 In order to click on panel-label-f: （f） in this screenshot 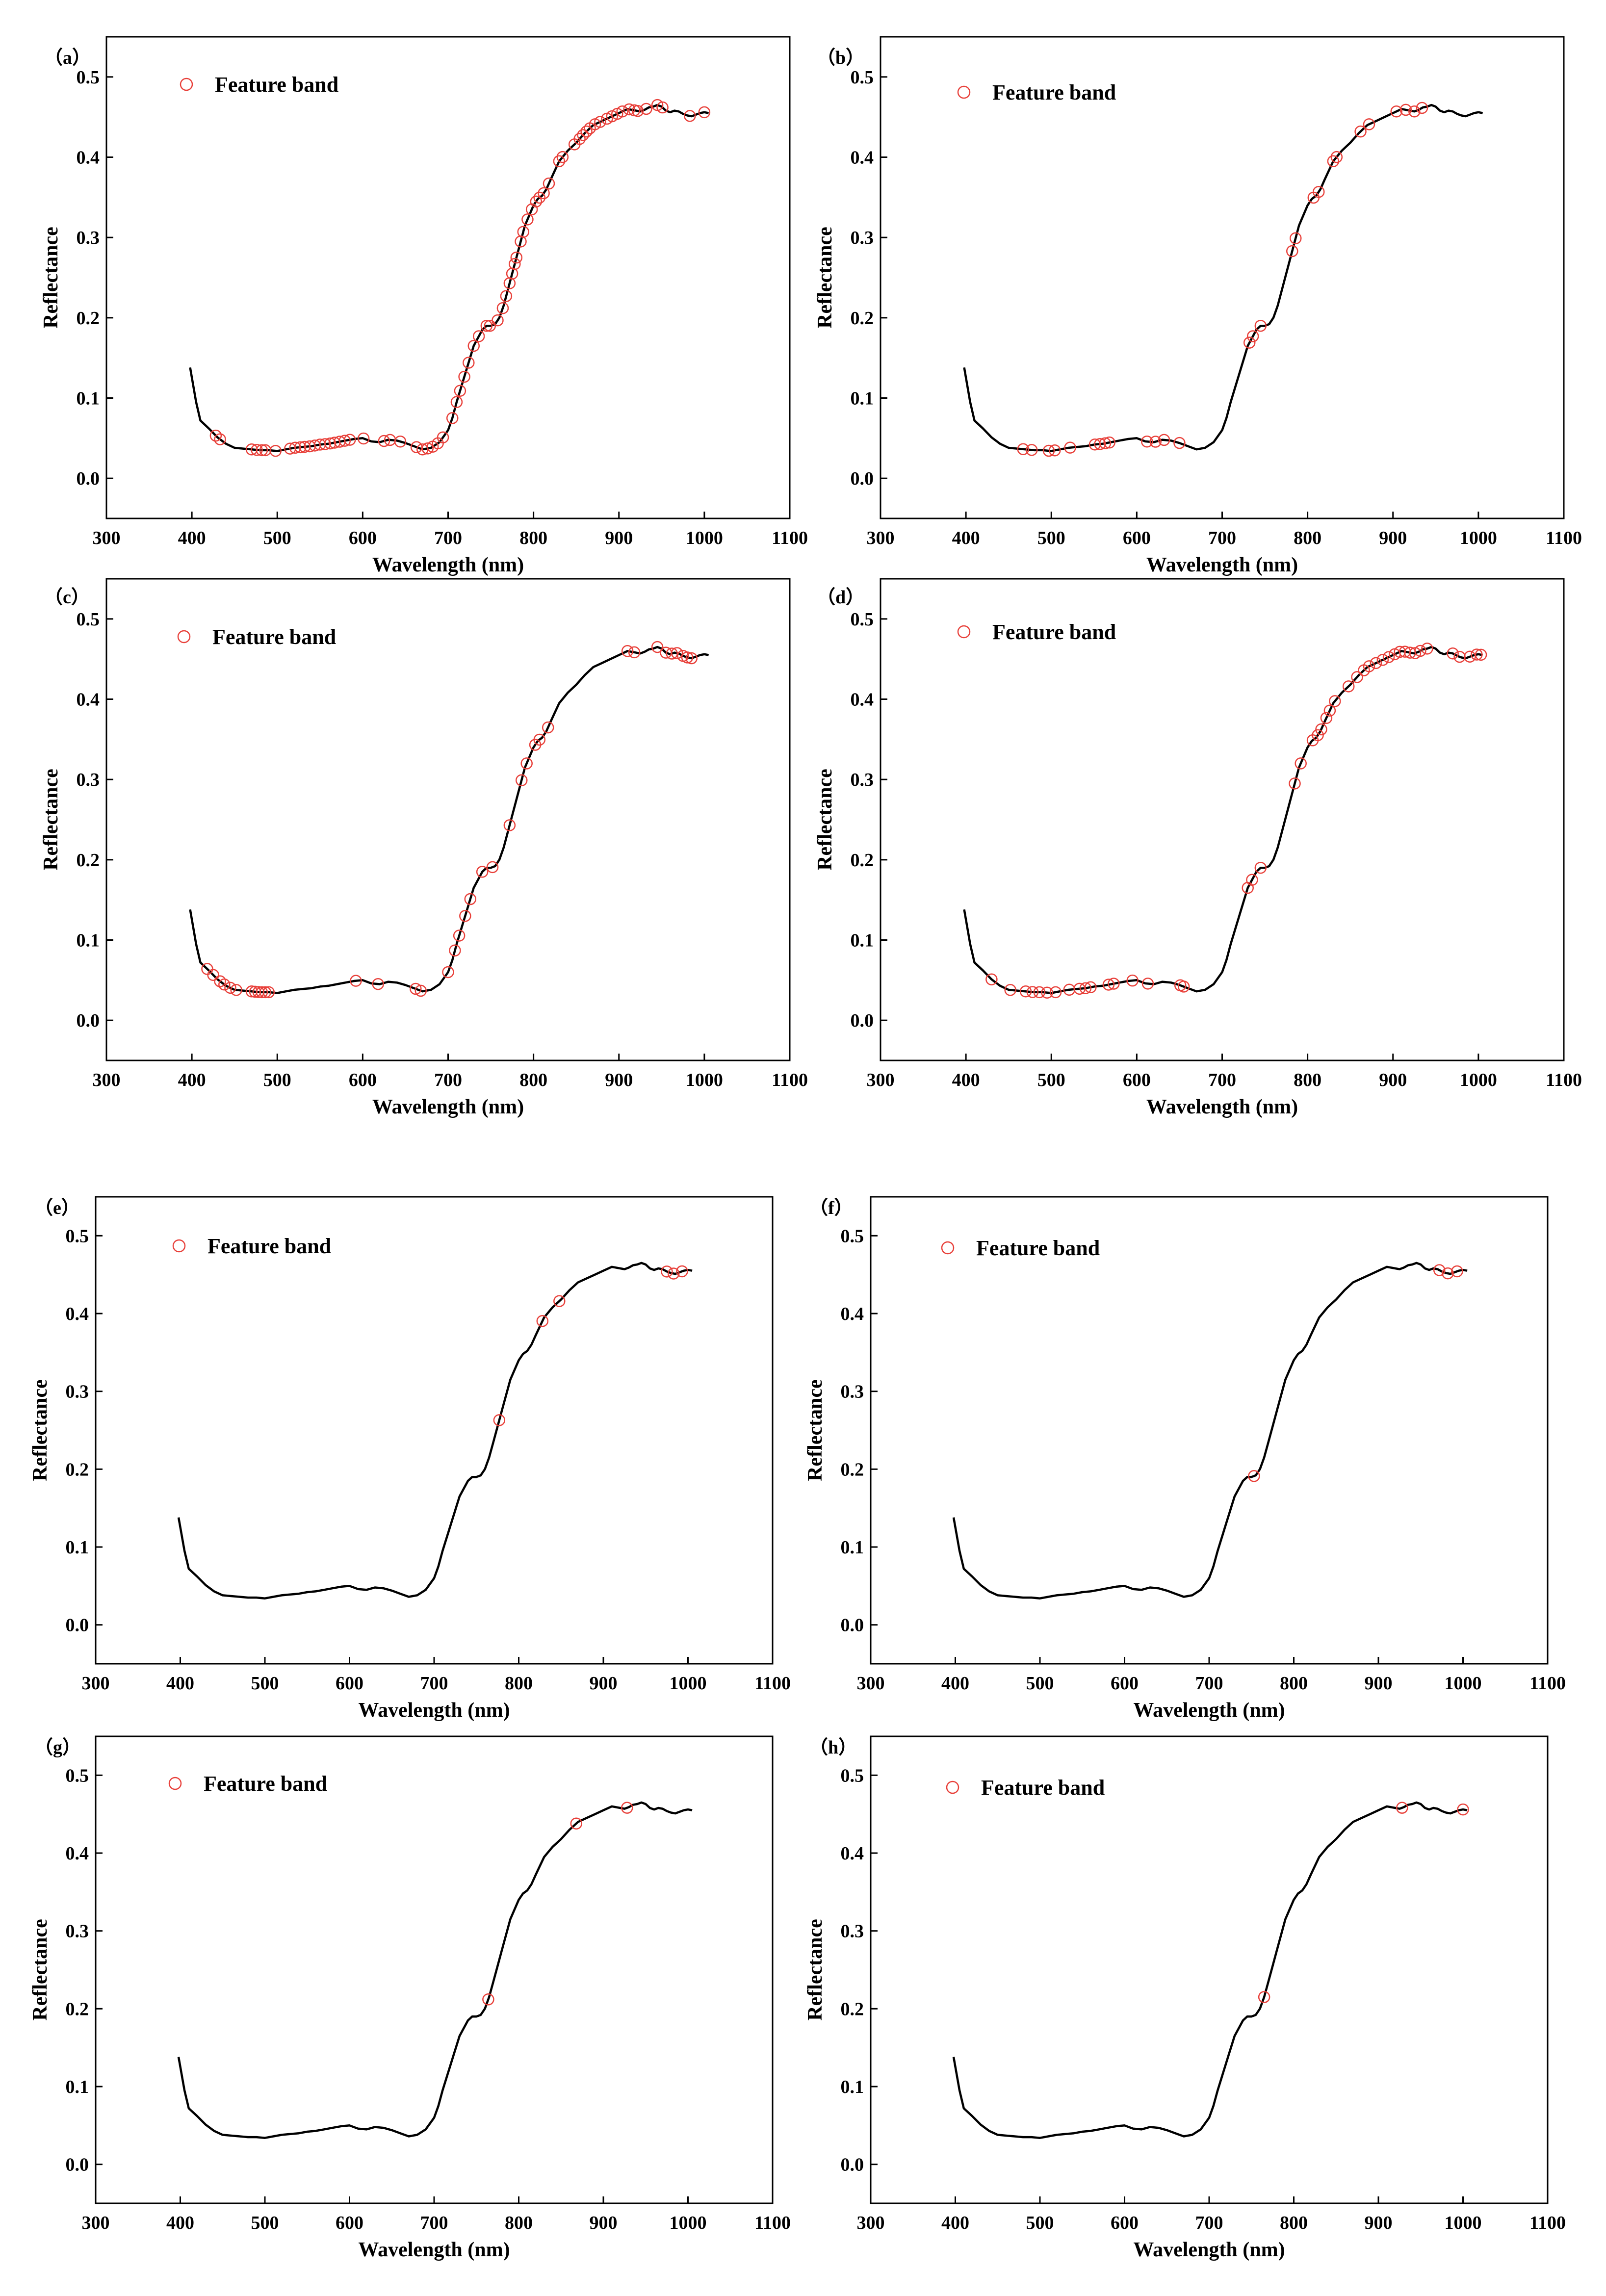, I will do `click(831, 1208)`.